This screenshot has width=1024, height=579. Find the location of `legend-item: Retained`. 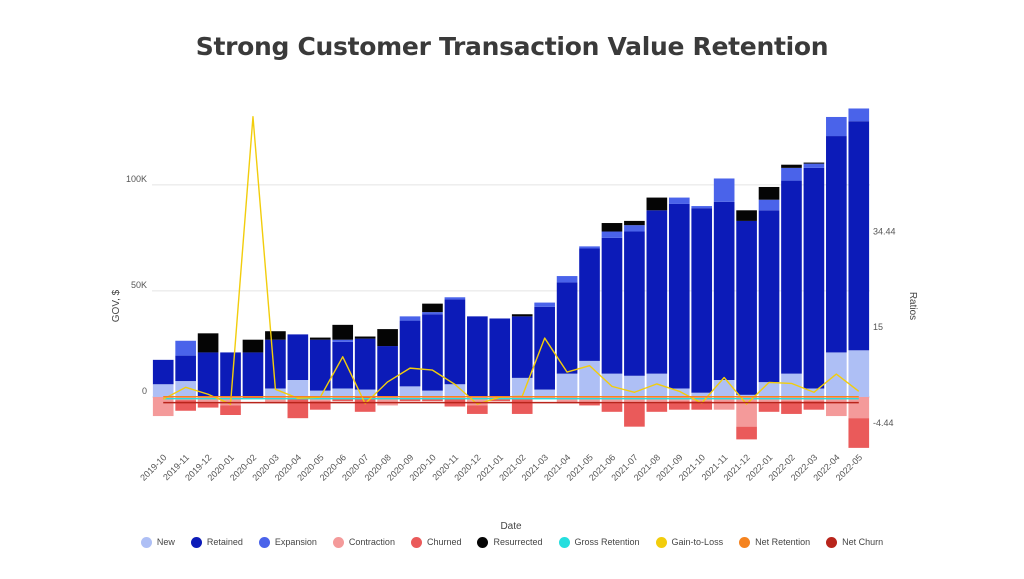

legend-item: Retained is located at coordinates (216, 542).